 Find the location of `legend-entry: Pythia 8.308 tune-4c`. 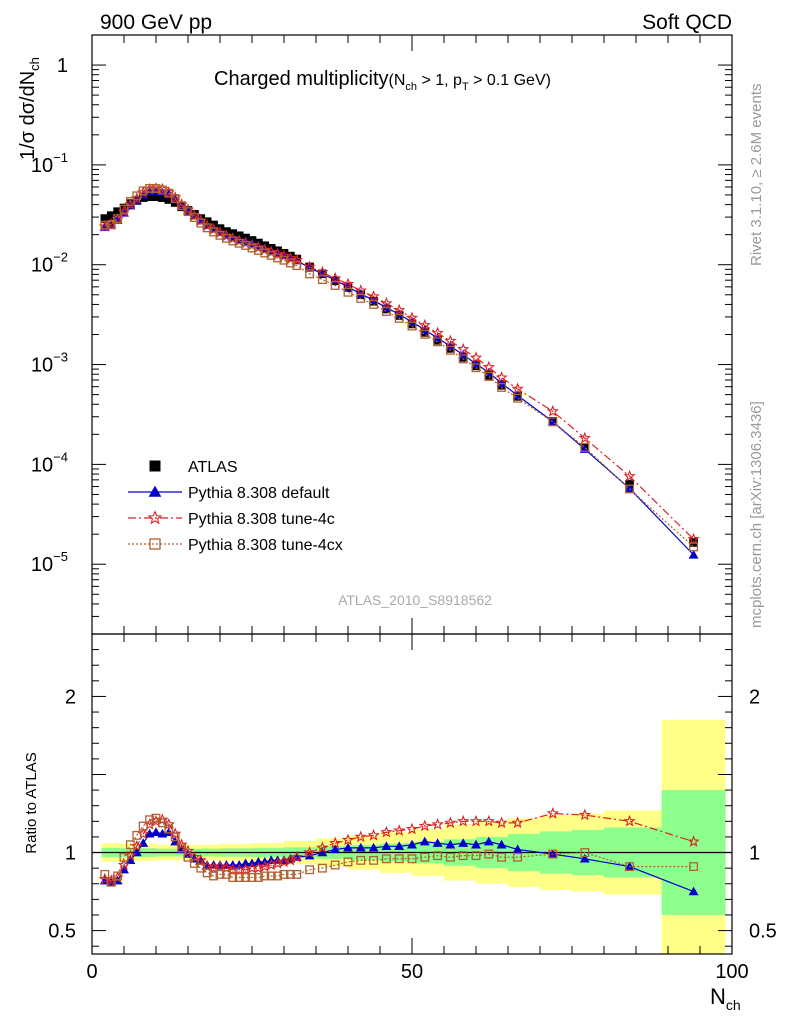

legend-entry: Pythia 8.308 tune-4c is located at coordinates (231, 519).